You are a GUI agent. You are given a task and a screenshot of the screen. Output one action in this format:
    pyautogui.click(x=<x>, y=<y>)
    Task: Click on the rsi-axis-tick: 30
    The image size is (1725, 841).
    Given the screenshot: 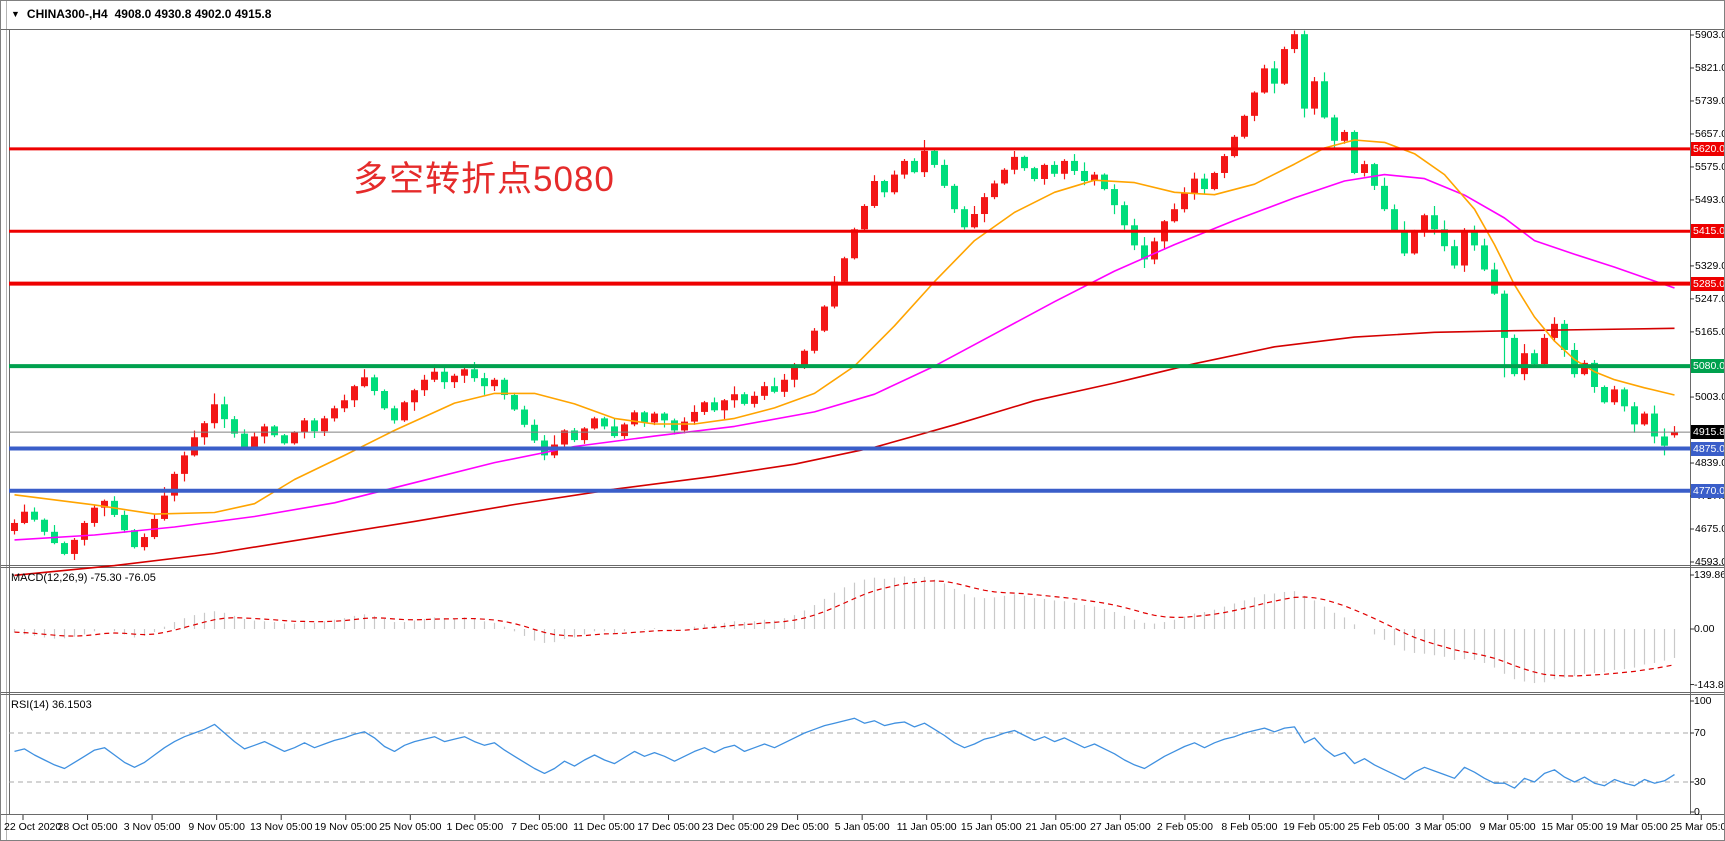 What is the action you would take?
    pyautogui.click(x=1700, y=782)
    